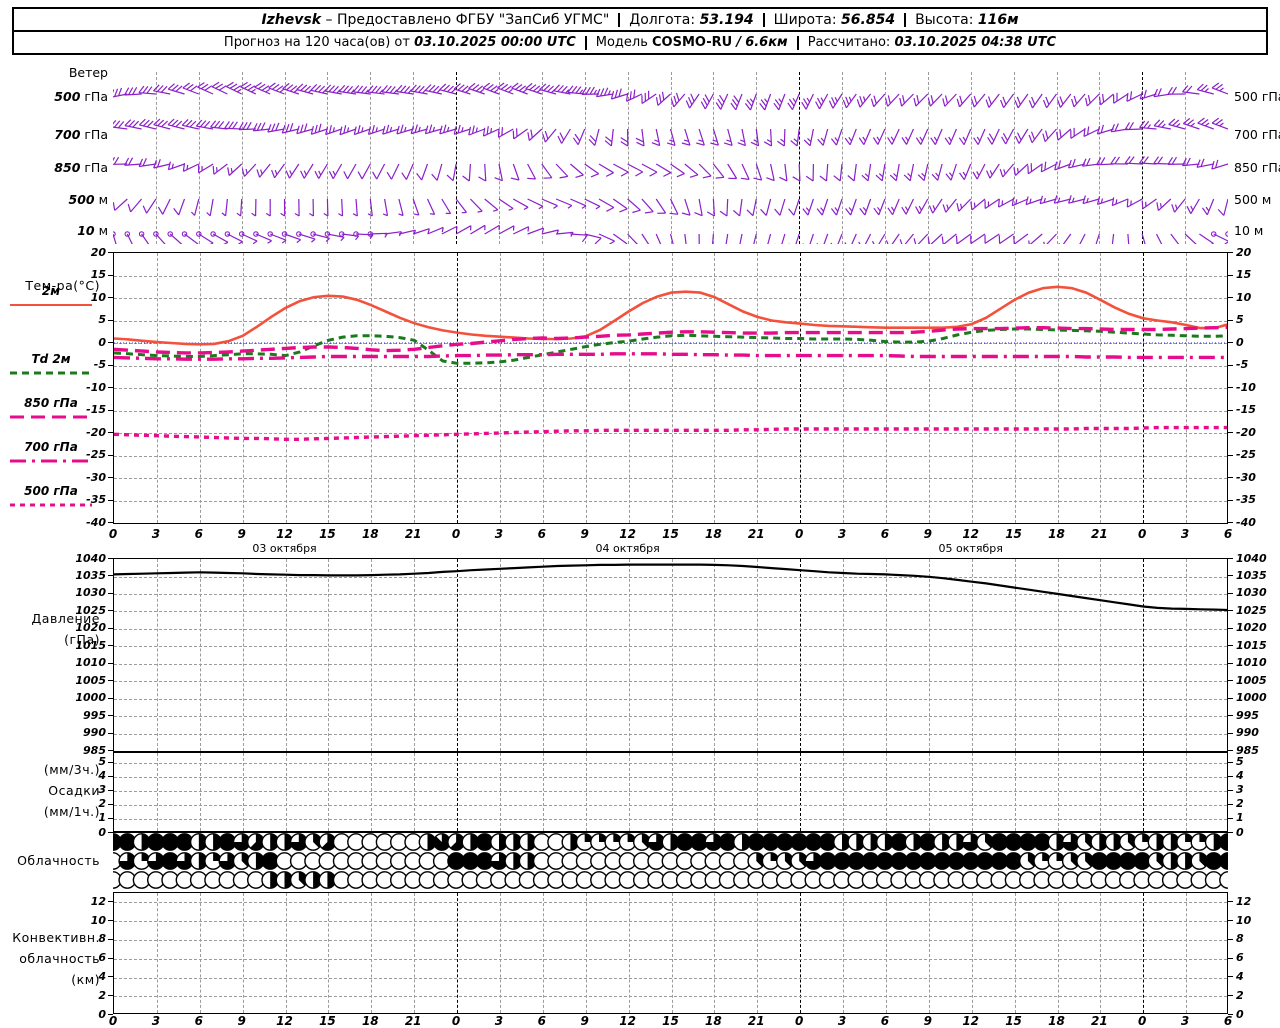 This screenshot has width=1280, height=1028. I want to click on conv-tick-right-4: 4, so click(1251, 976).